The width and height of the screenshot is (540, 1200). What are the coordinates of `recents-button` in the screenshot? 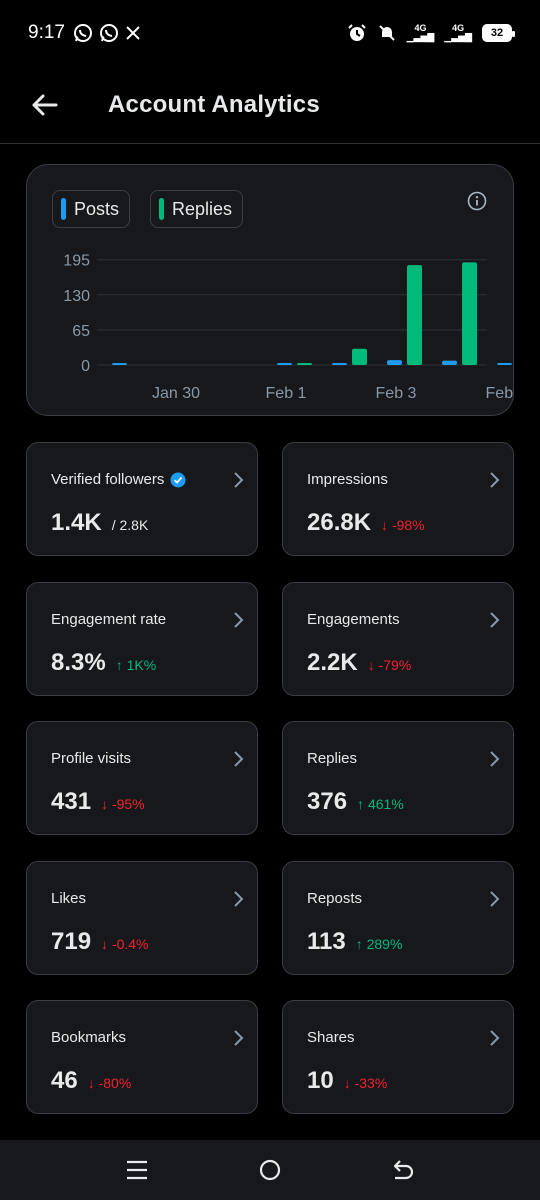 It's located at (137, 1170).